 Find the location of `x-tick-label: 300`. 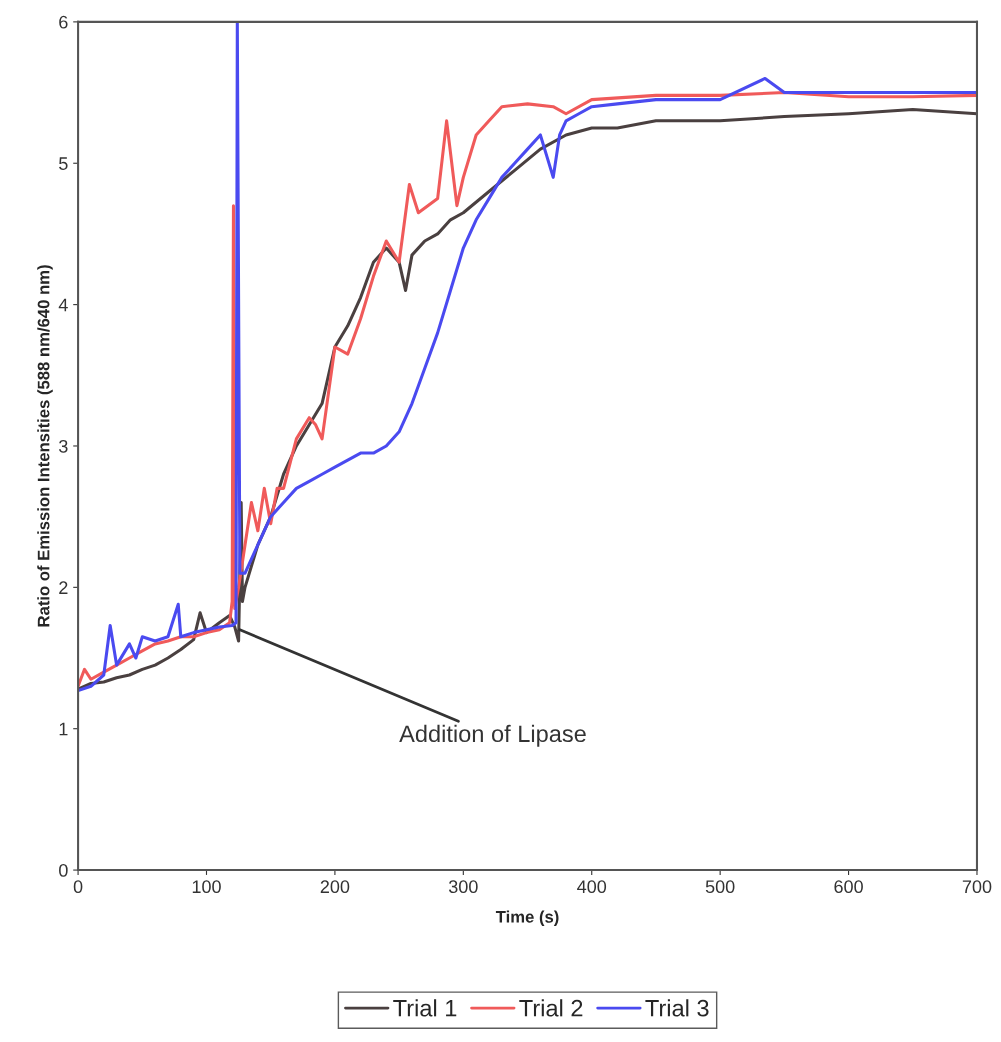

x-tick-label: 300 is located at coordinates (463, 887).